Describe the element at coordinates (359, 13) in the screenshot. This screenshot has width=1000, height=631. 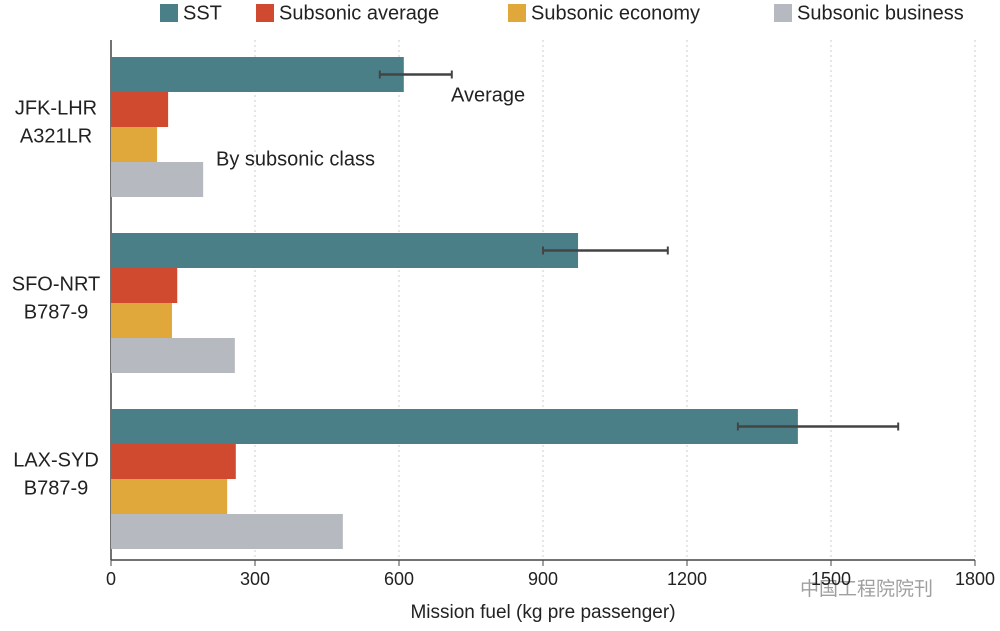
I see `legend-label: Subsonic average` at that location.